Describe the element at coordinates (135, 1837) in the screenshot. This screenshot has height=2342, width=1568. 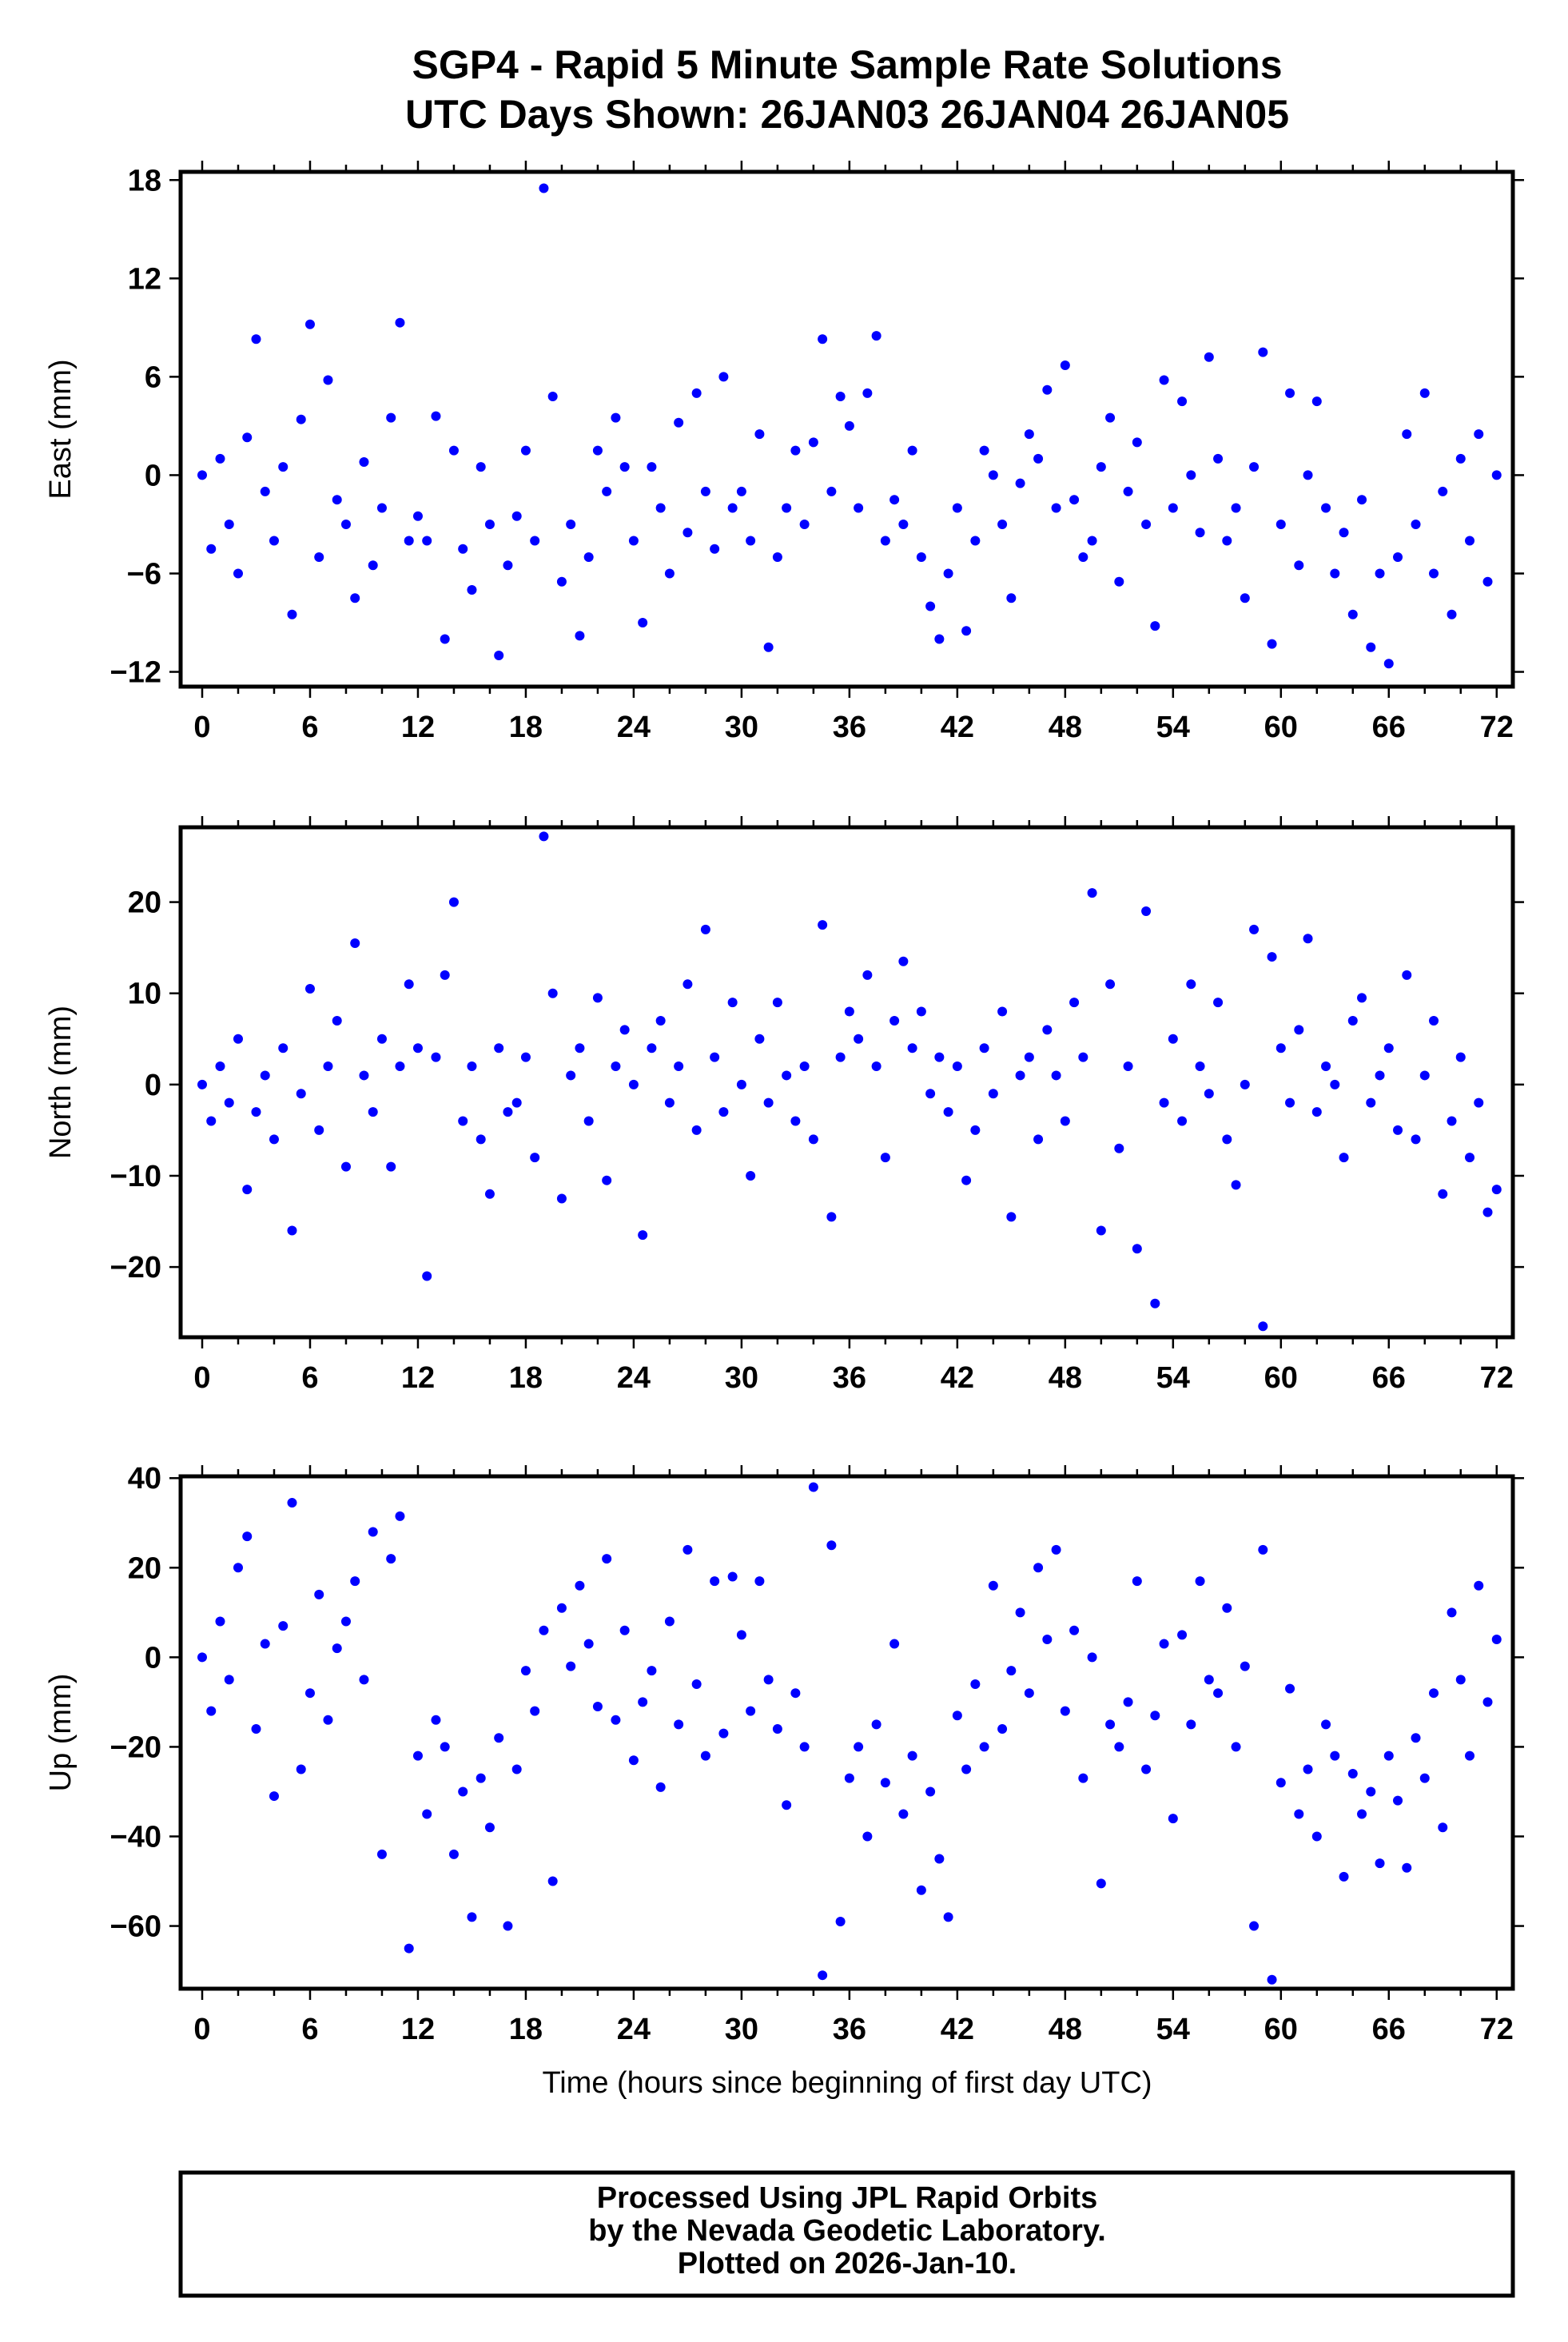
I see `y-tick-label: −40` at that location.